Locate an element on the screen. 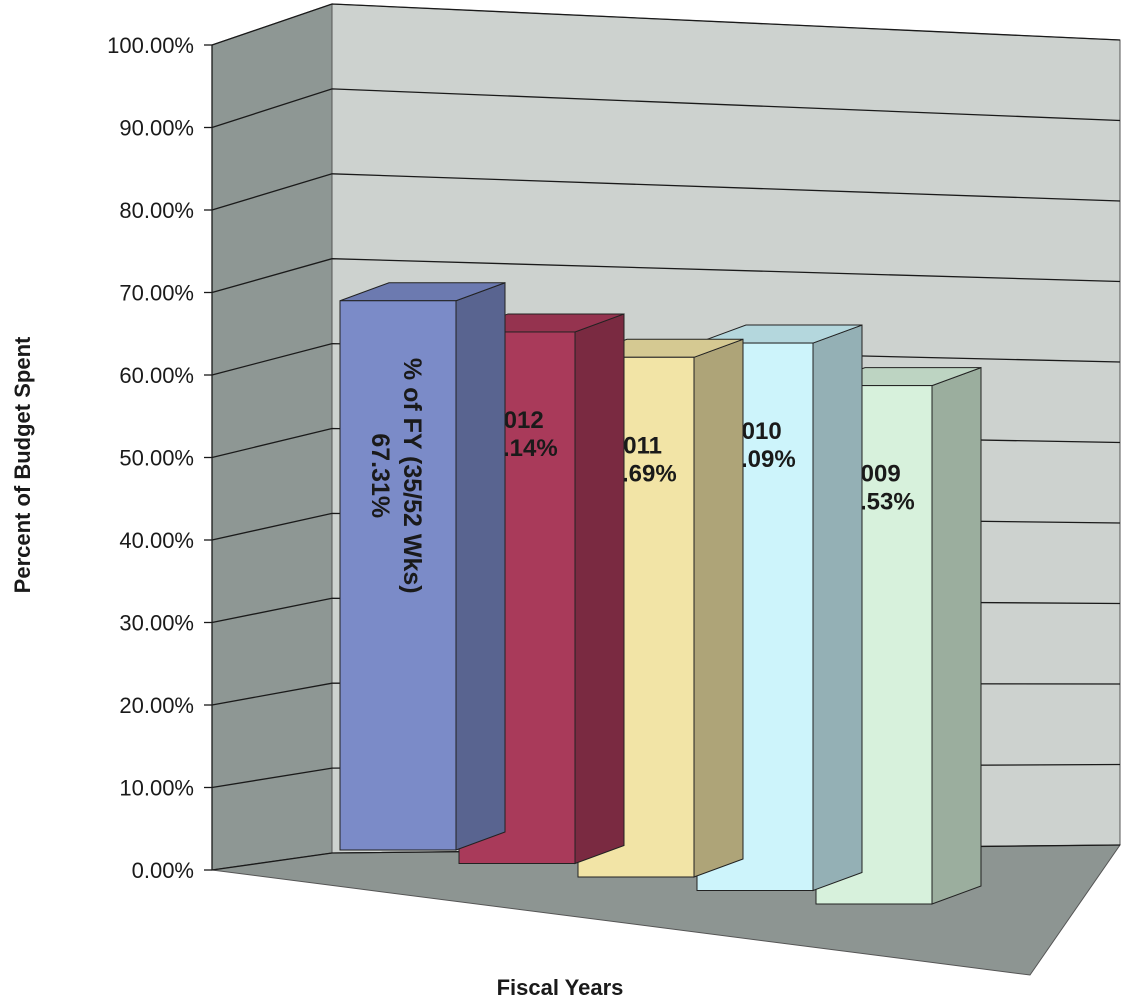 The width and height of the screenshot is (1125, 1006). y-tick-label: 50.00% is located at coordinates (156, 458).